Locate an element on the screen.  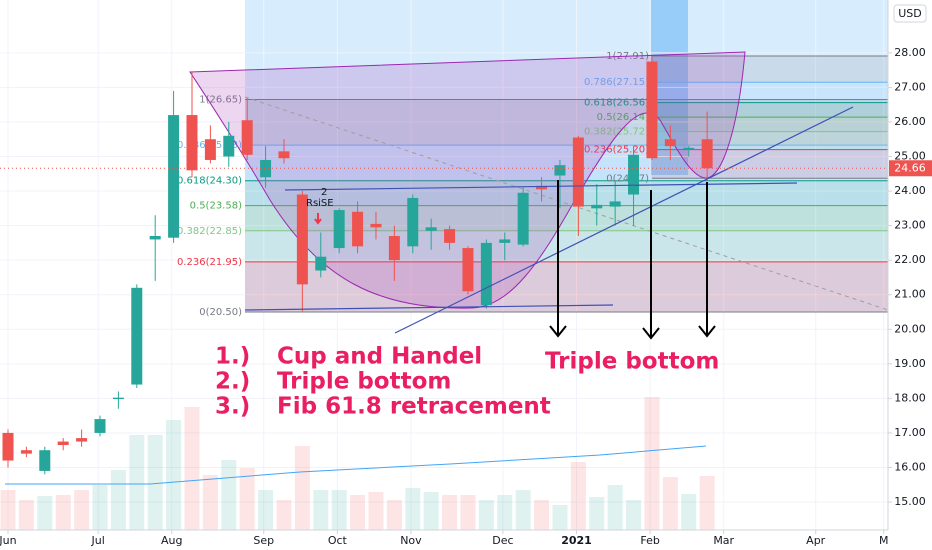
x-tick-label: Aug is located at coordinates (171, 540).